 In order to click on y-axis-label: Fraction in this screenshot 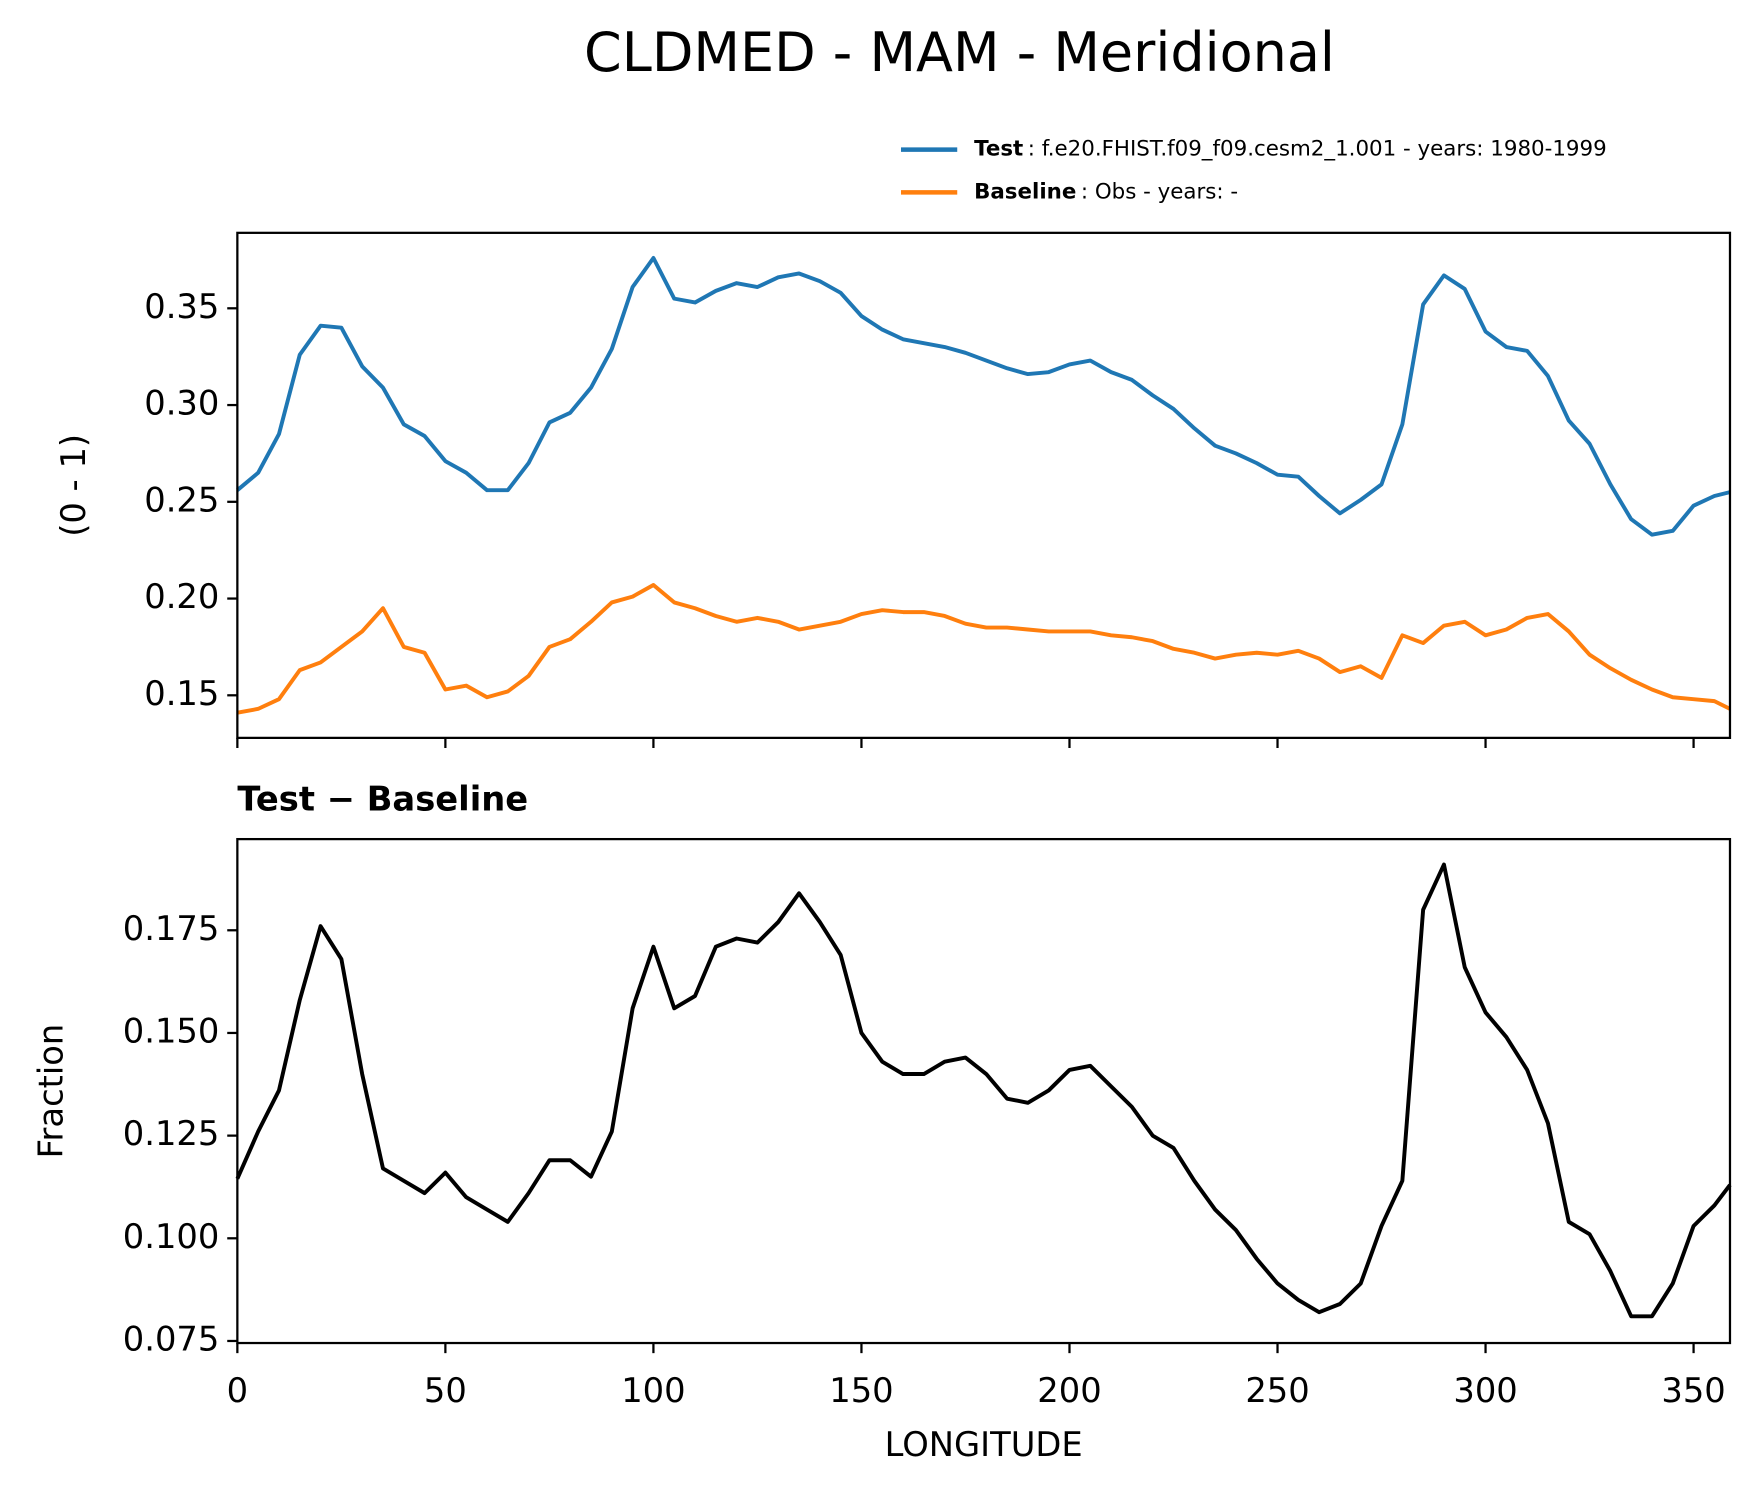, I will do `click(50, 1091)`.